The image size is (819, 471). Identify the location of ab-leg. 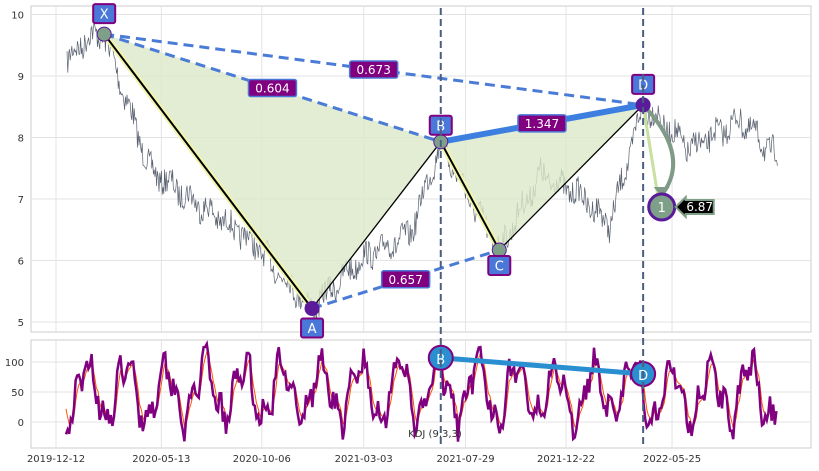
(376, 225).